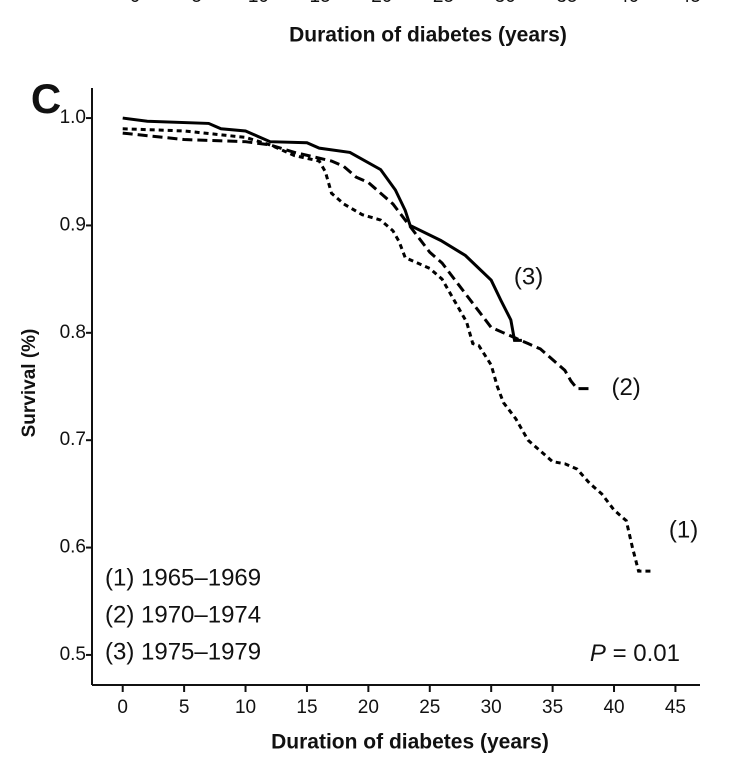 This screenshot has height=764, width=736. I want to click on x-tick-label: 20, so click(368, 707).